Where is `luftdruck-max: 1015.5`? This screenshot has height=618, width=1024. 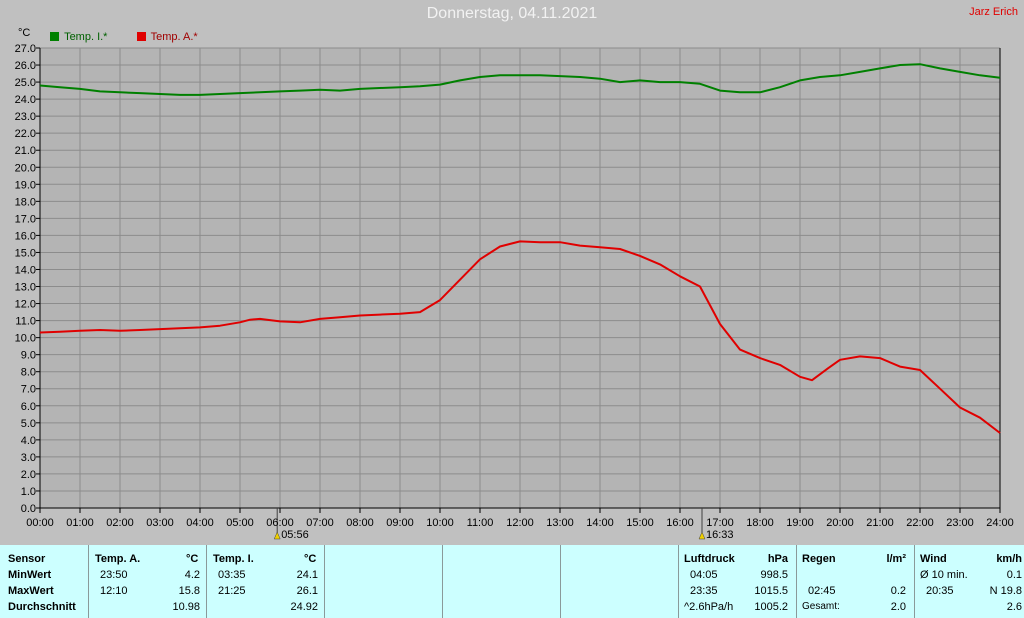
luftdruck-max: 1015.5 is located at coordinates (771, 591).